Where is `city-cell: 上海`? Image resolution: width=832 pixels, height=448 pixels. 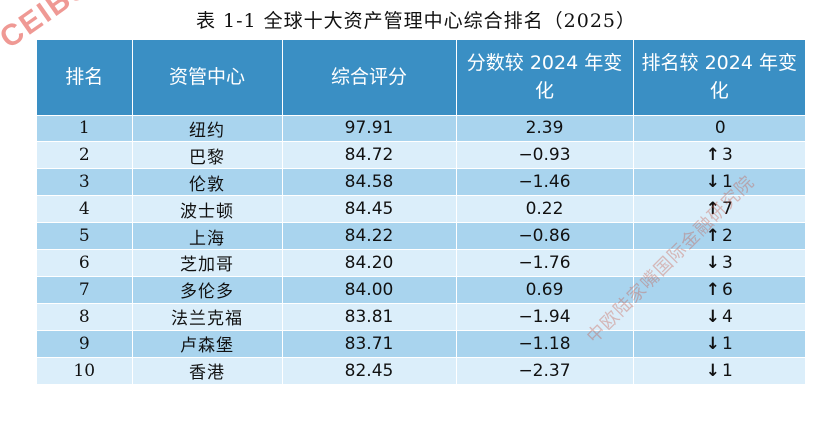 city-cell: 上海 is located at coordinates (207, 236).